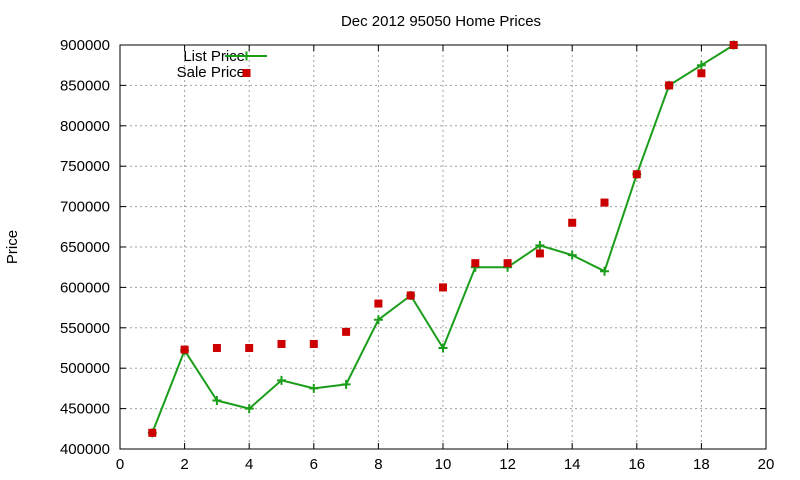 This screenshot has height=480, width=800. Describe the element at coordinates (443, 464) in the screenshot. I see `x-tick-label: 10` at that location.